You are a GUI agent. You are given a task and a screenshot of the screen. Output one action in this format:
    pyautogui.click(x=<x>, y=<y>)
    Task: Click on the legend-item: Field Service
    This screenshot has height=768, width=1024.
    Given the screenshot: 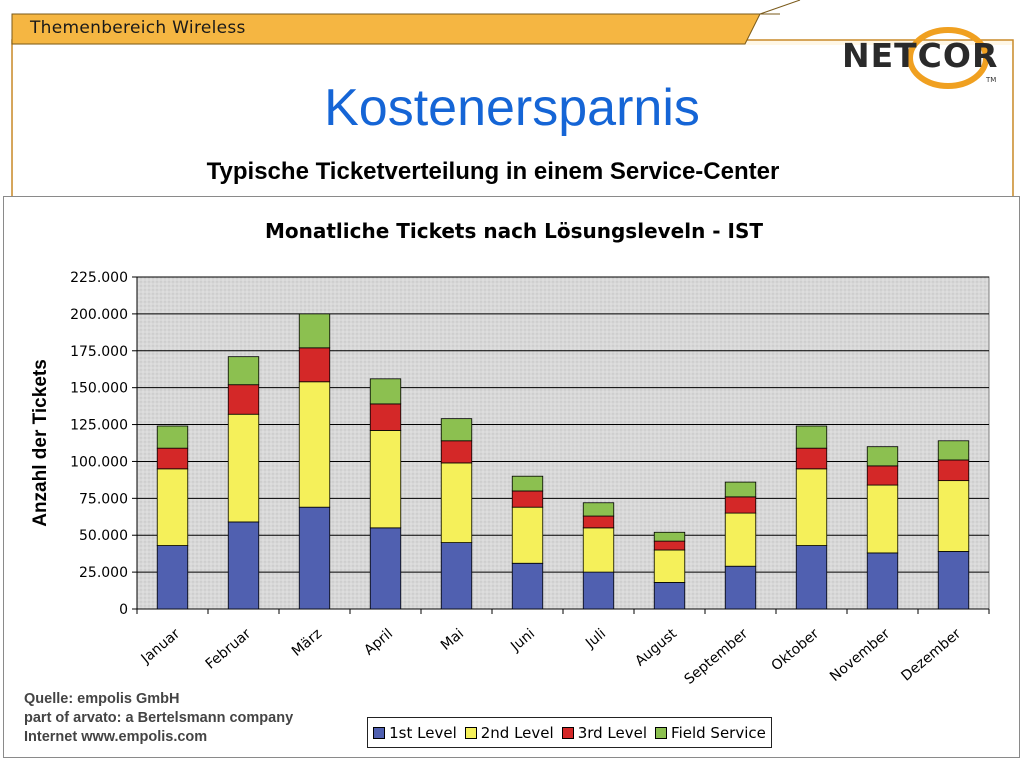 What is the action you would take?
    pyautogui.click(x=710, y=733)
    